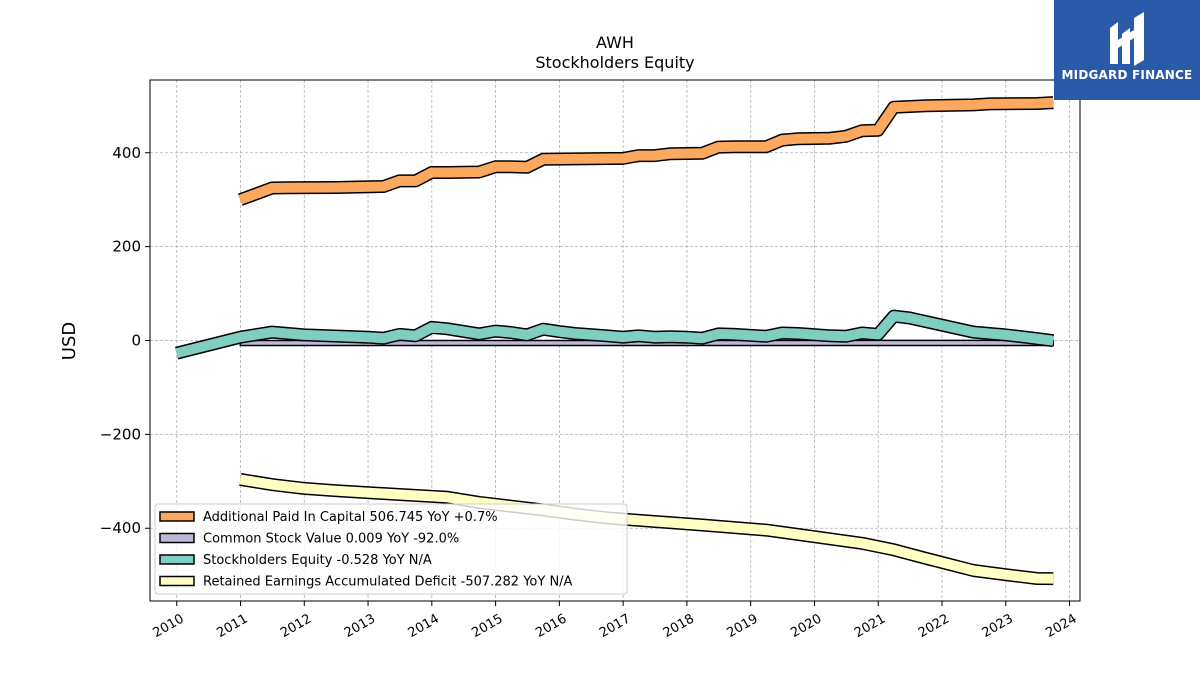 This screenshot has height=675, width=1200. I want to click on x-tick-label: 2019, so click(743, 626).